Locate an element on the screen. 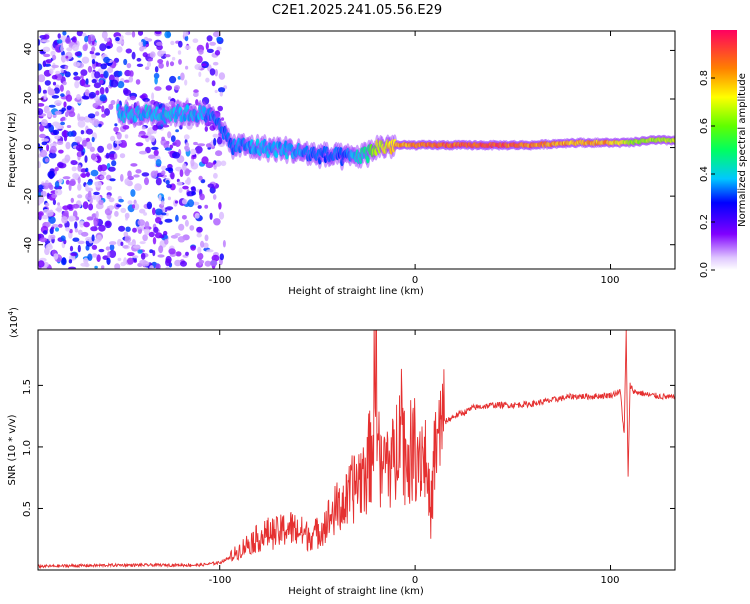 The height and width of the screenshot is (604, 750). bottom-xtick-label-100: 100 is located at coordinates (609, 580).